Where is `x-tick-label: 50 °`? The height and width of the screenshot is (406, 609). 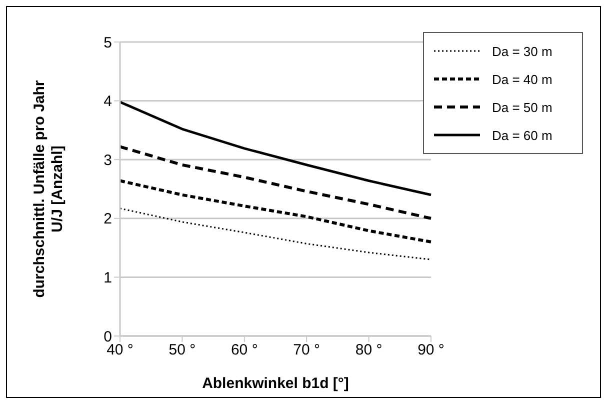
x-tick-label: 50 ° is located at coordinates (182, 350).